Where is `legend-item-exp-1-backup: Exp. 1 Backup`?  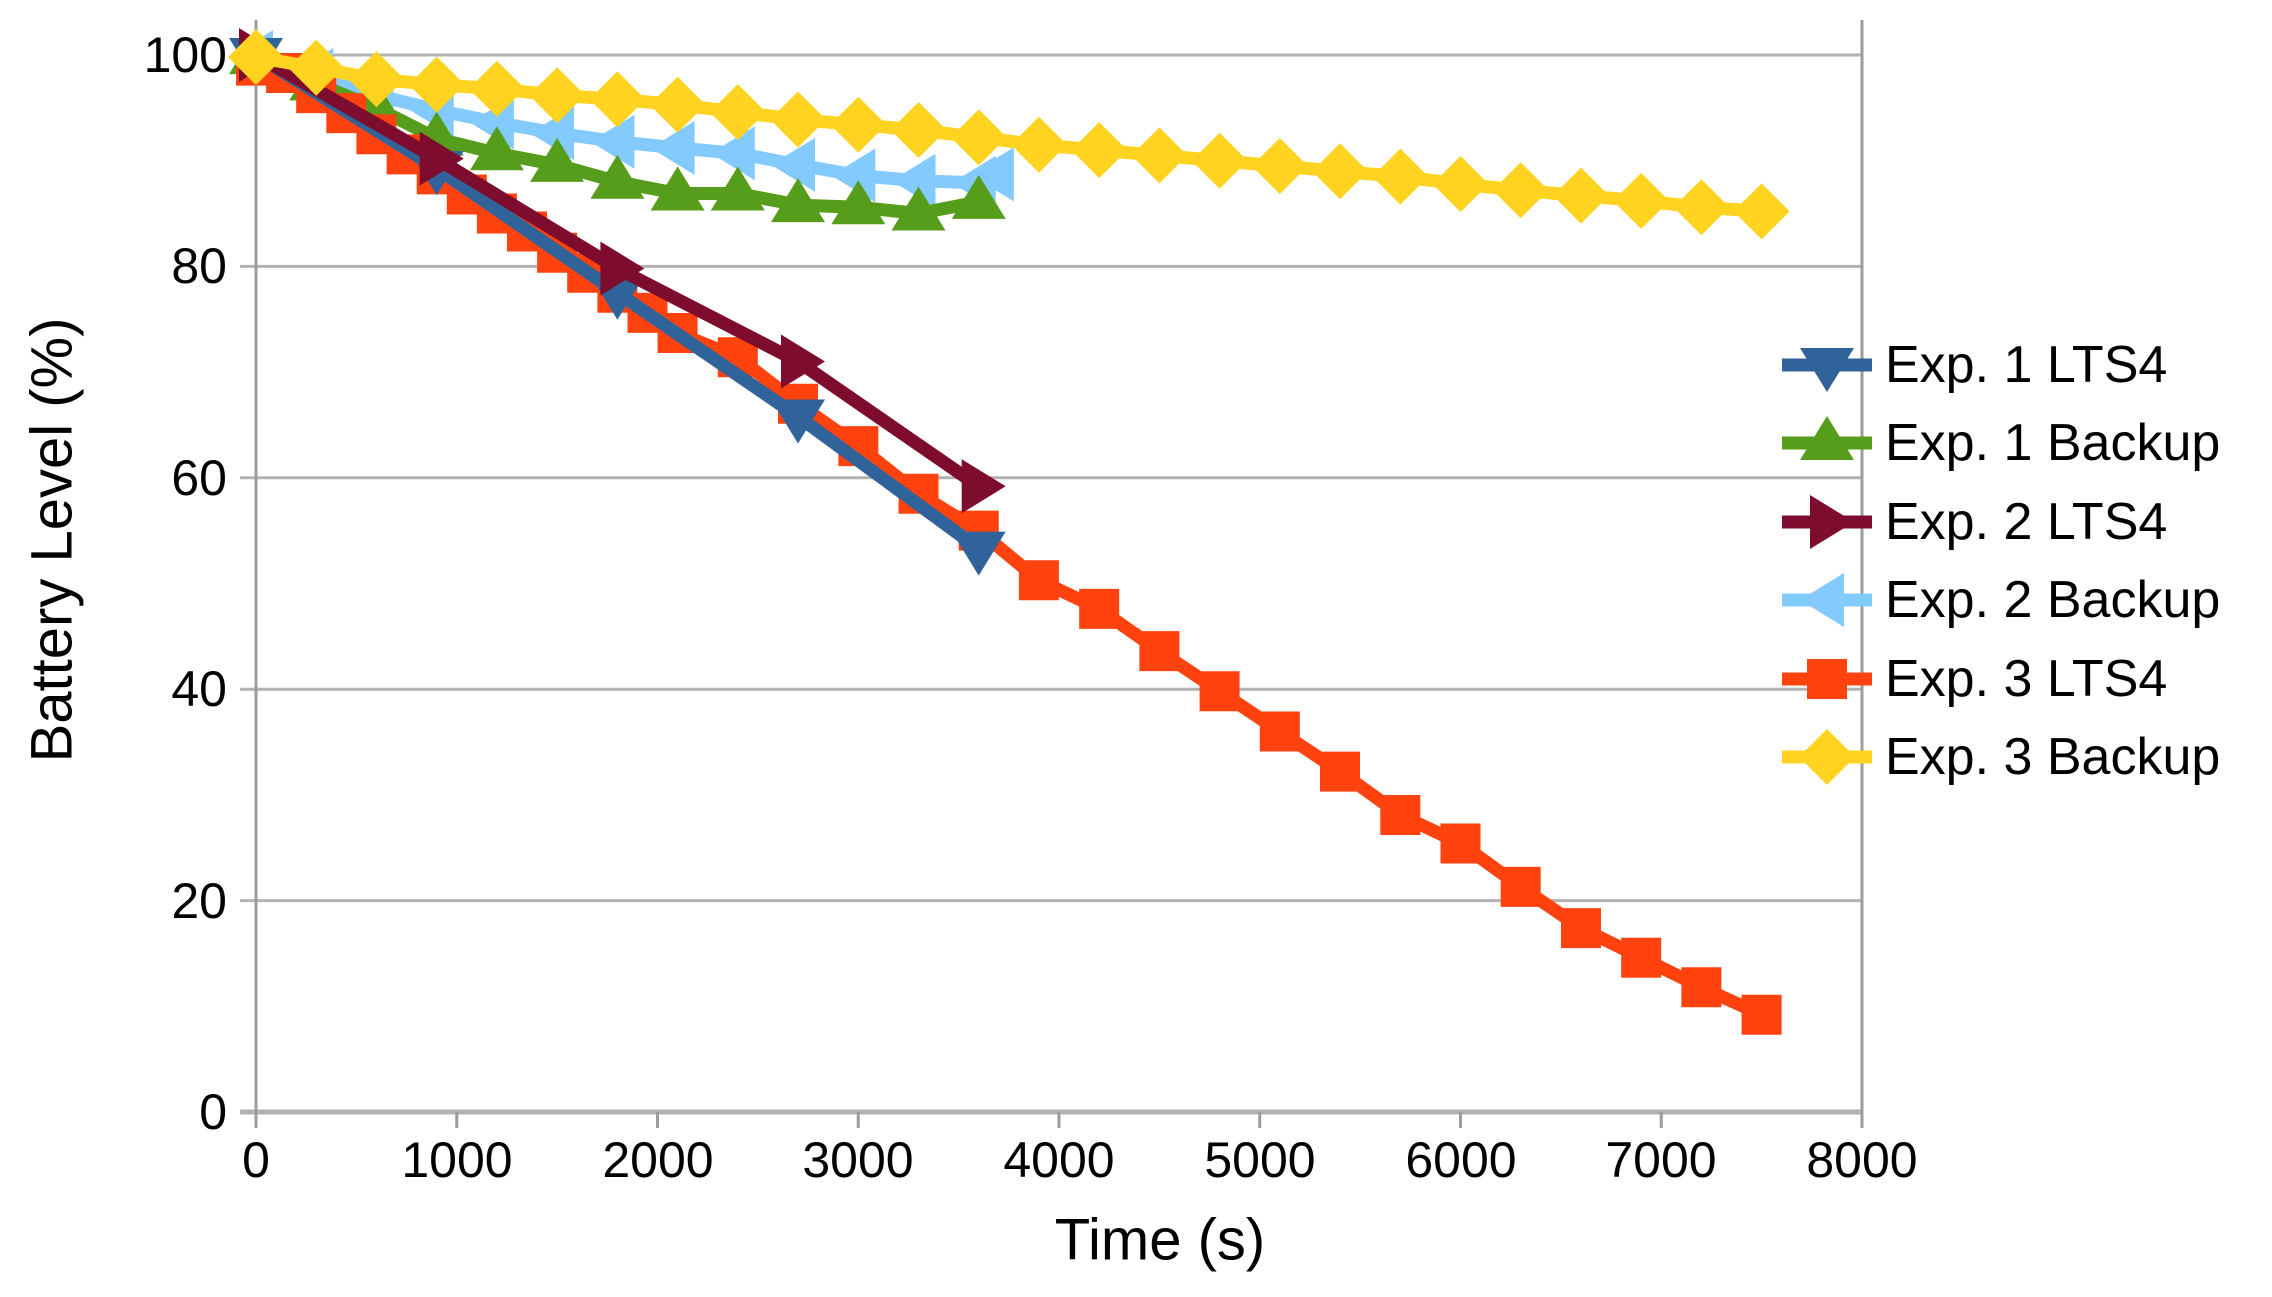
legend-item-exp-1-backup: Exp. 1 Backup is located at coordinates (2012, 443).